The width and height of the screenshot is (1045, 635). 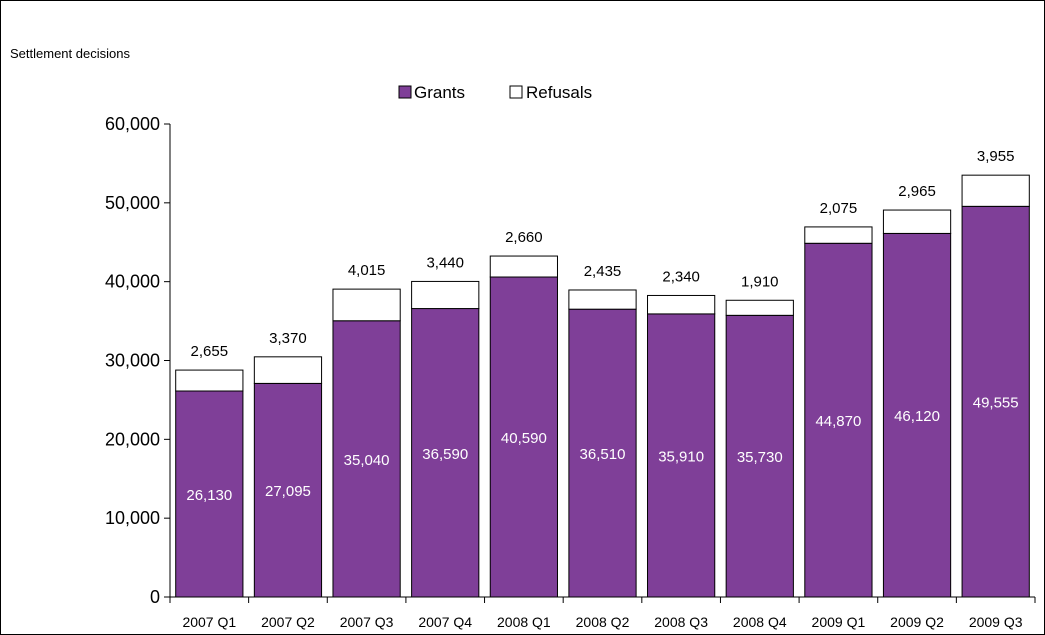 What do you see at coordinates (132, 124) in the screenshot?
I see `y-tick-label: 60,000` at bounding box center [132, 124].